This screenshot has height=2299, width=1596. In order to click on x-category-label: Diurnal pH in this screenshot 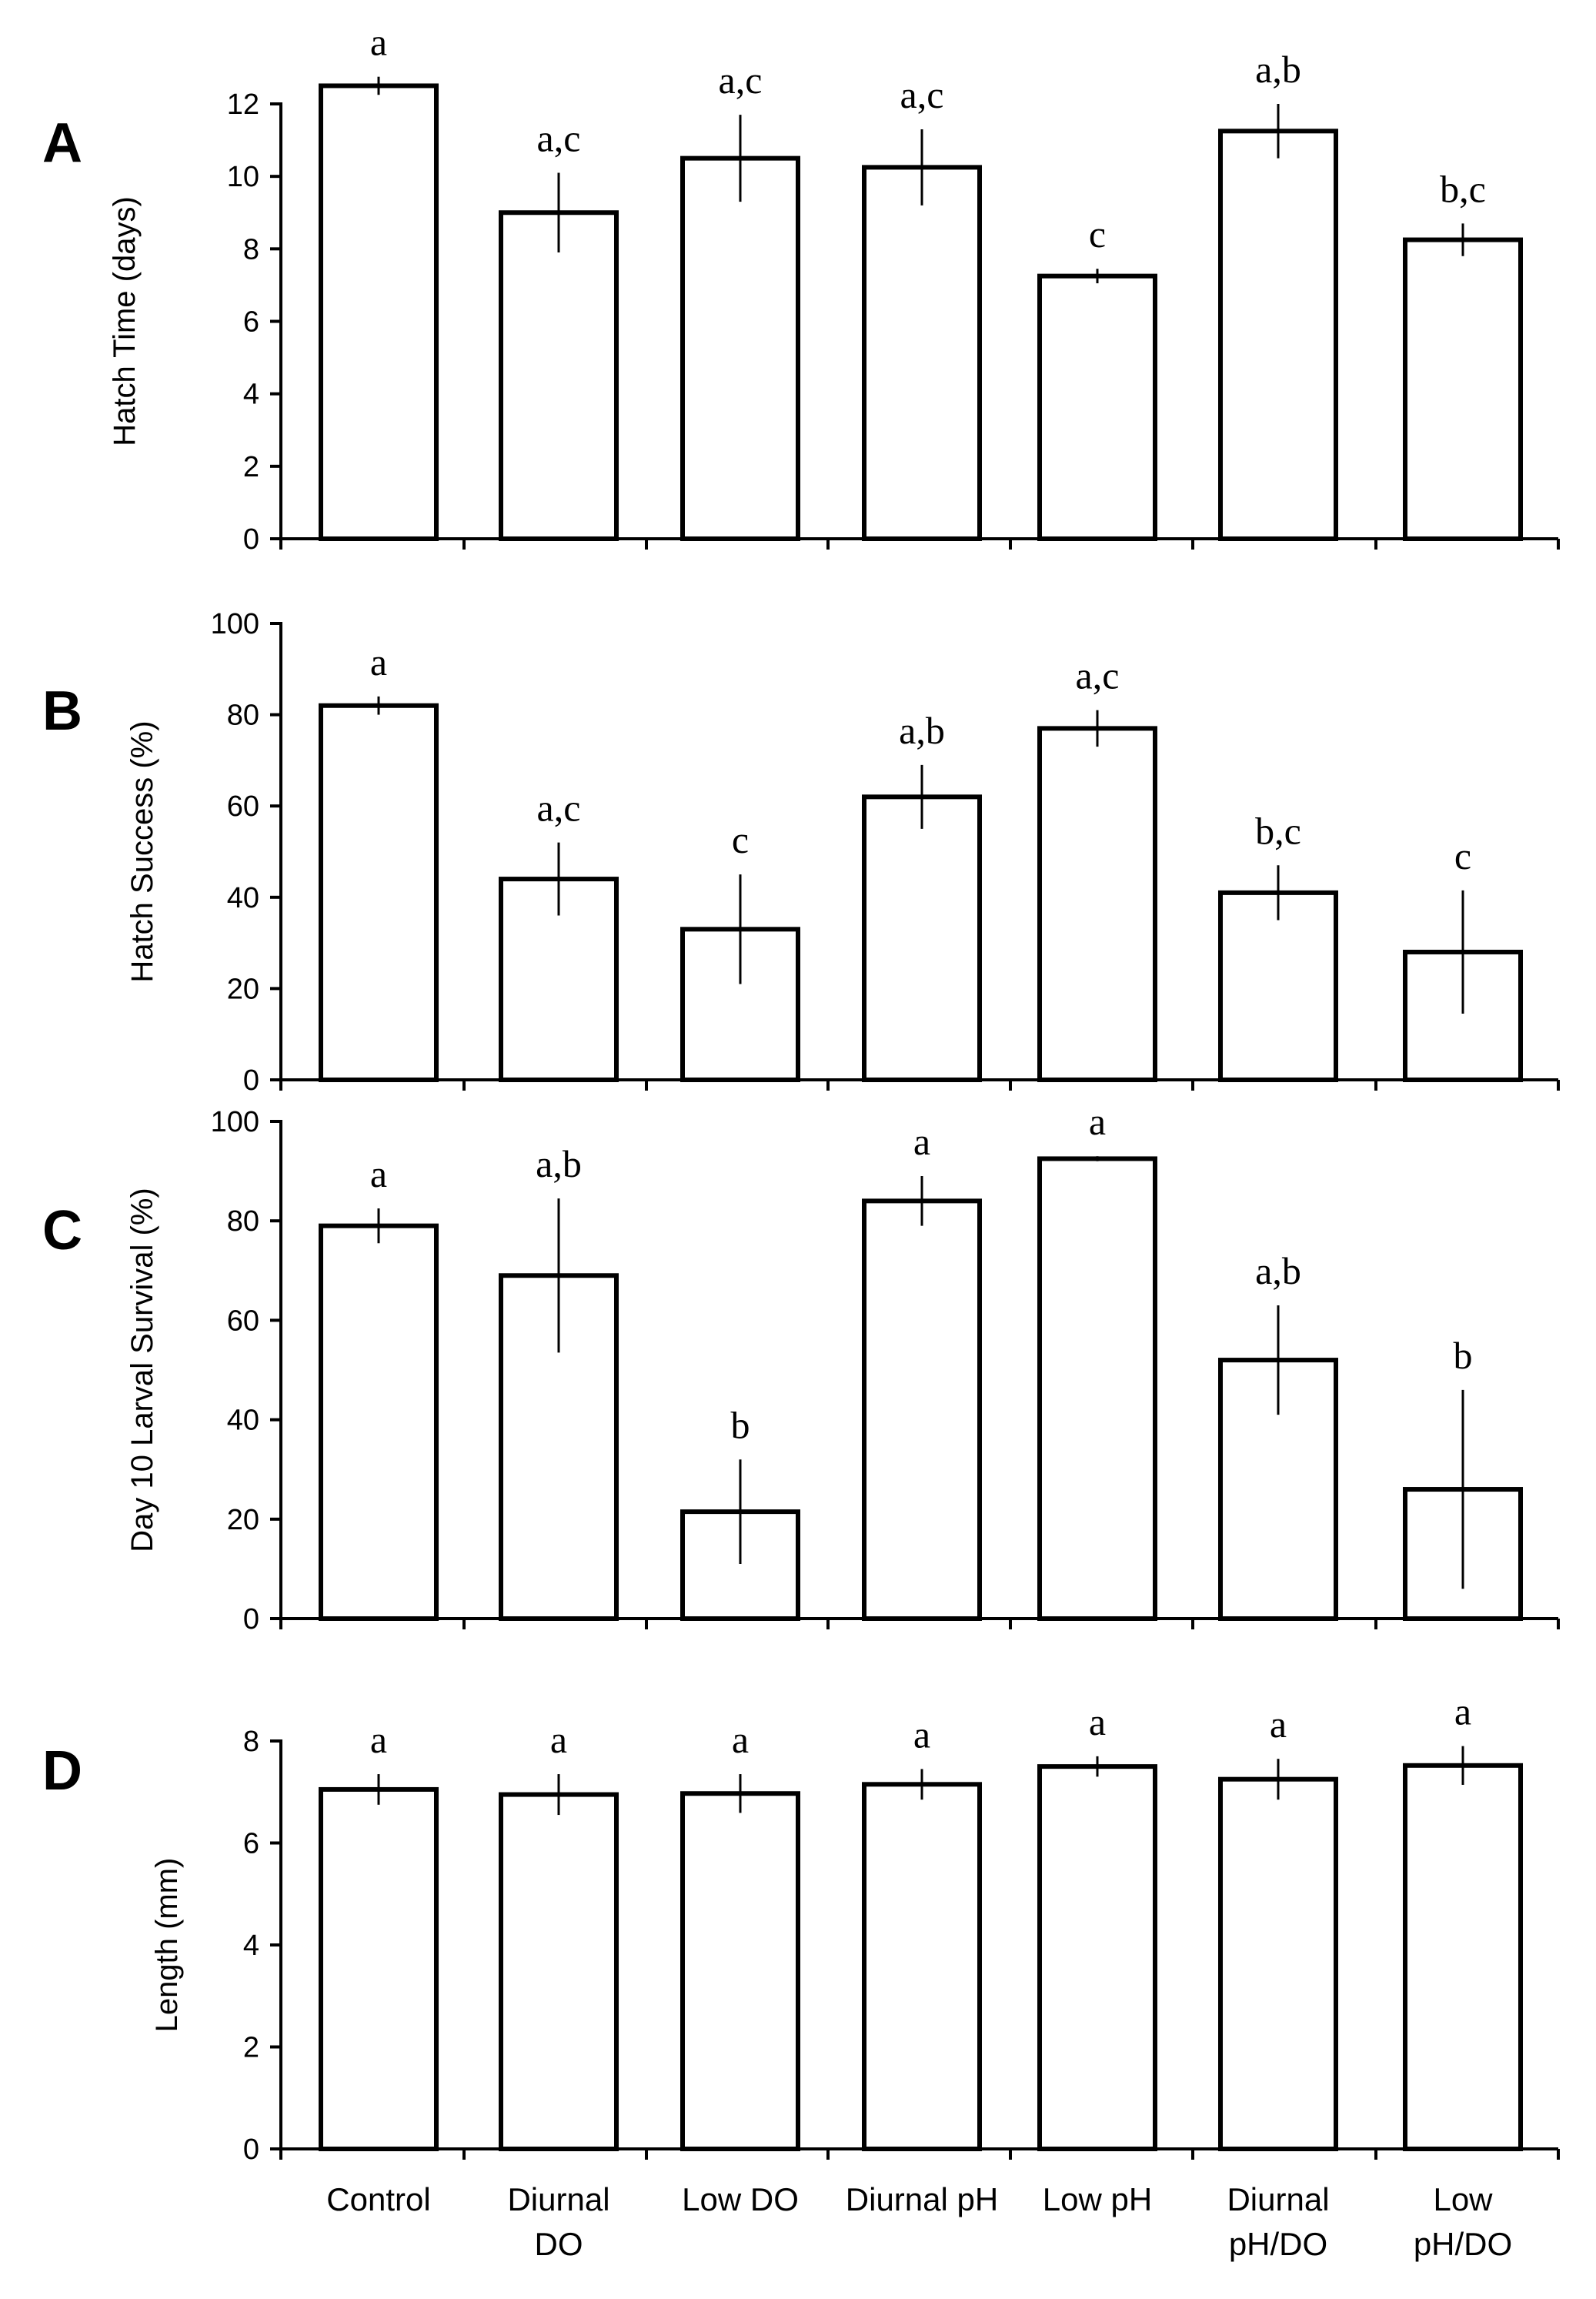, I will do `click(922, 2199)`.